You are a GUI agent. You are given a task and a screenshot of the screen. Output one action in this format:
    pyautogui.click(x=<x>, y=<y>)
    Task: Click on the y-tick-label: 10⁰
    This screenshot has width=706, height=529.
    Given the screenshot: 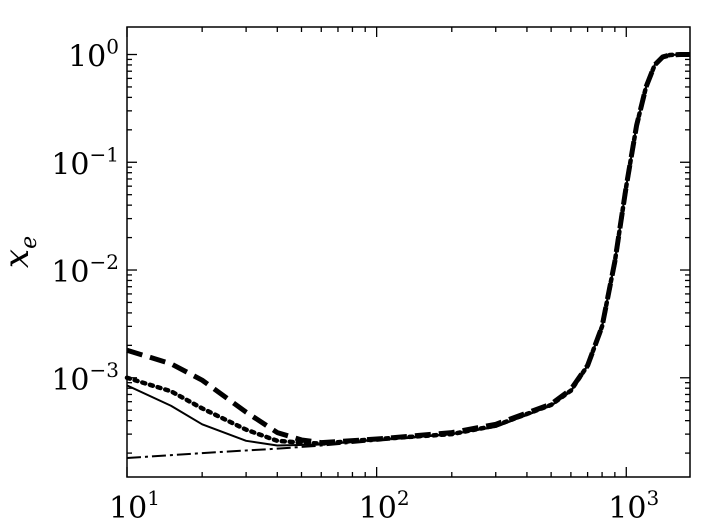 What is the action you would take?
    pyautogui.click(x=93, y=55)
    